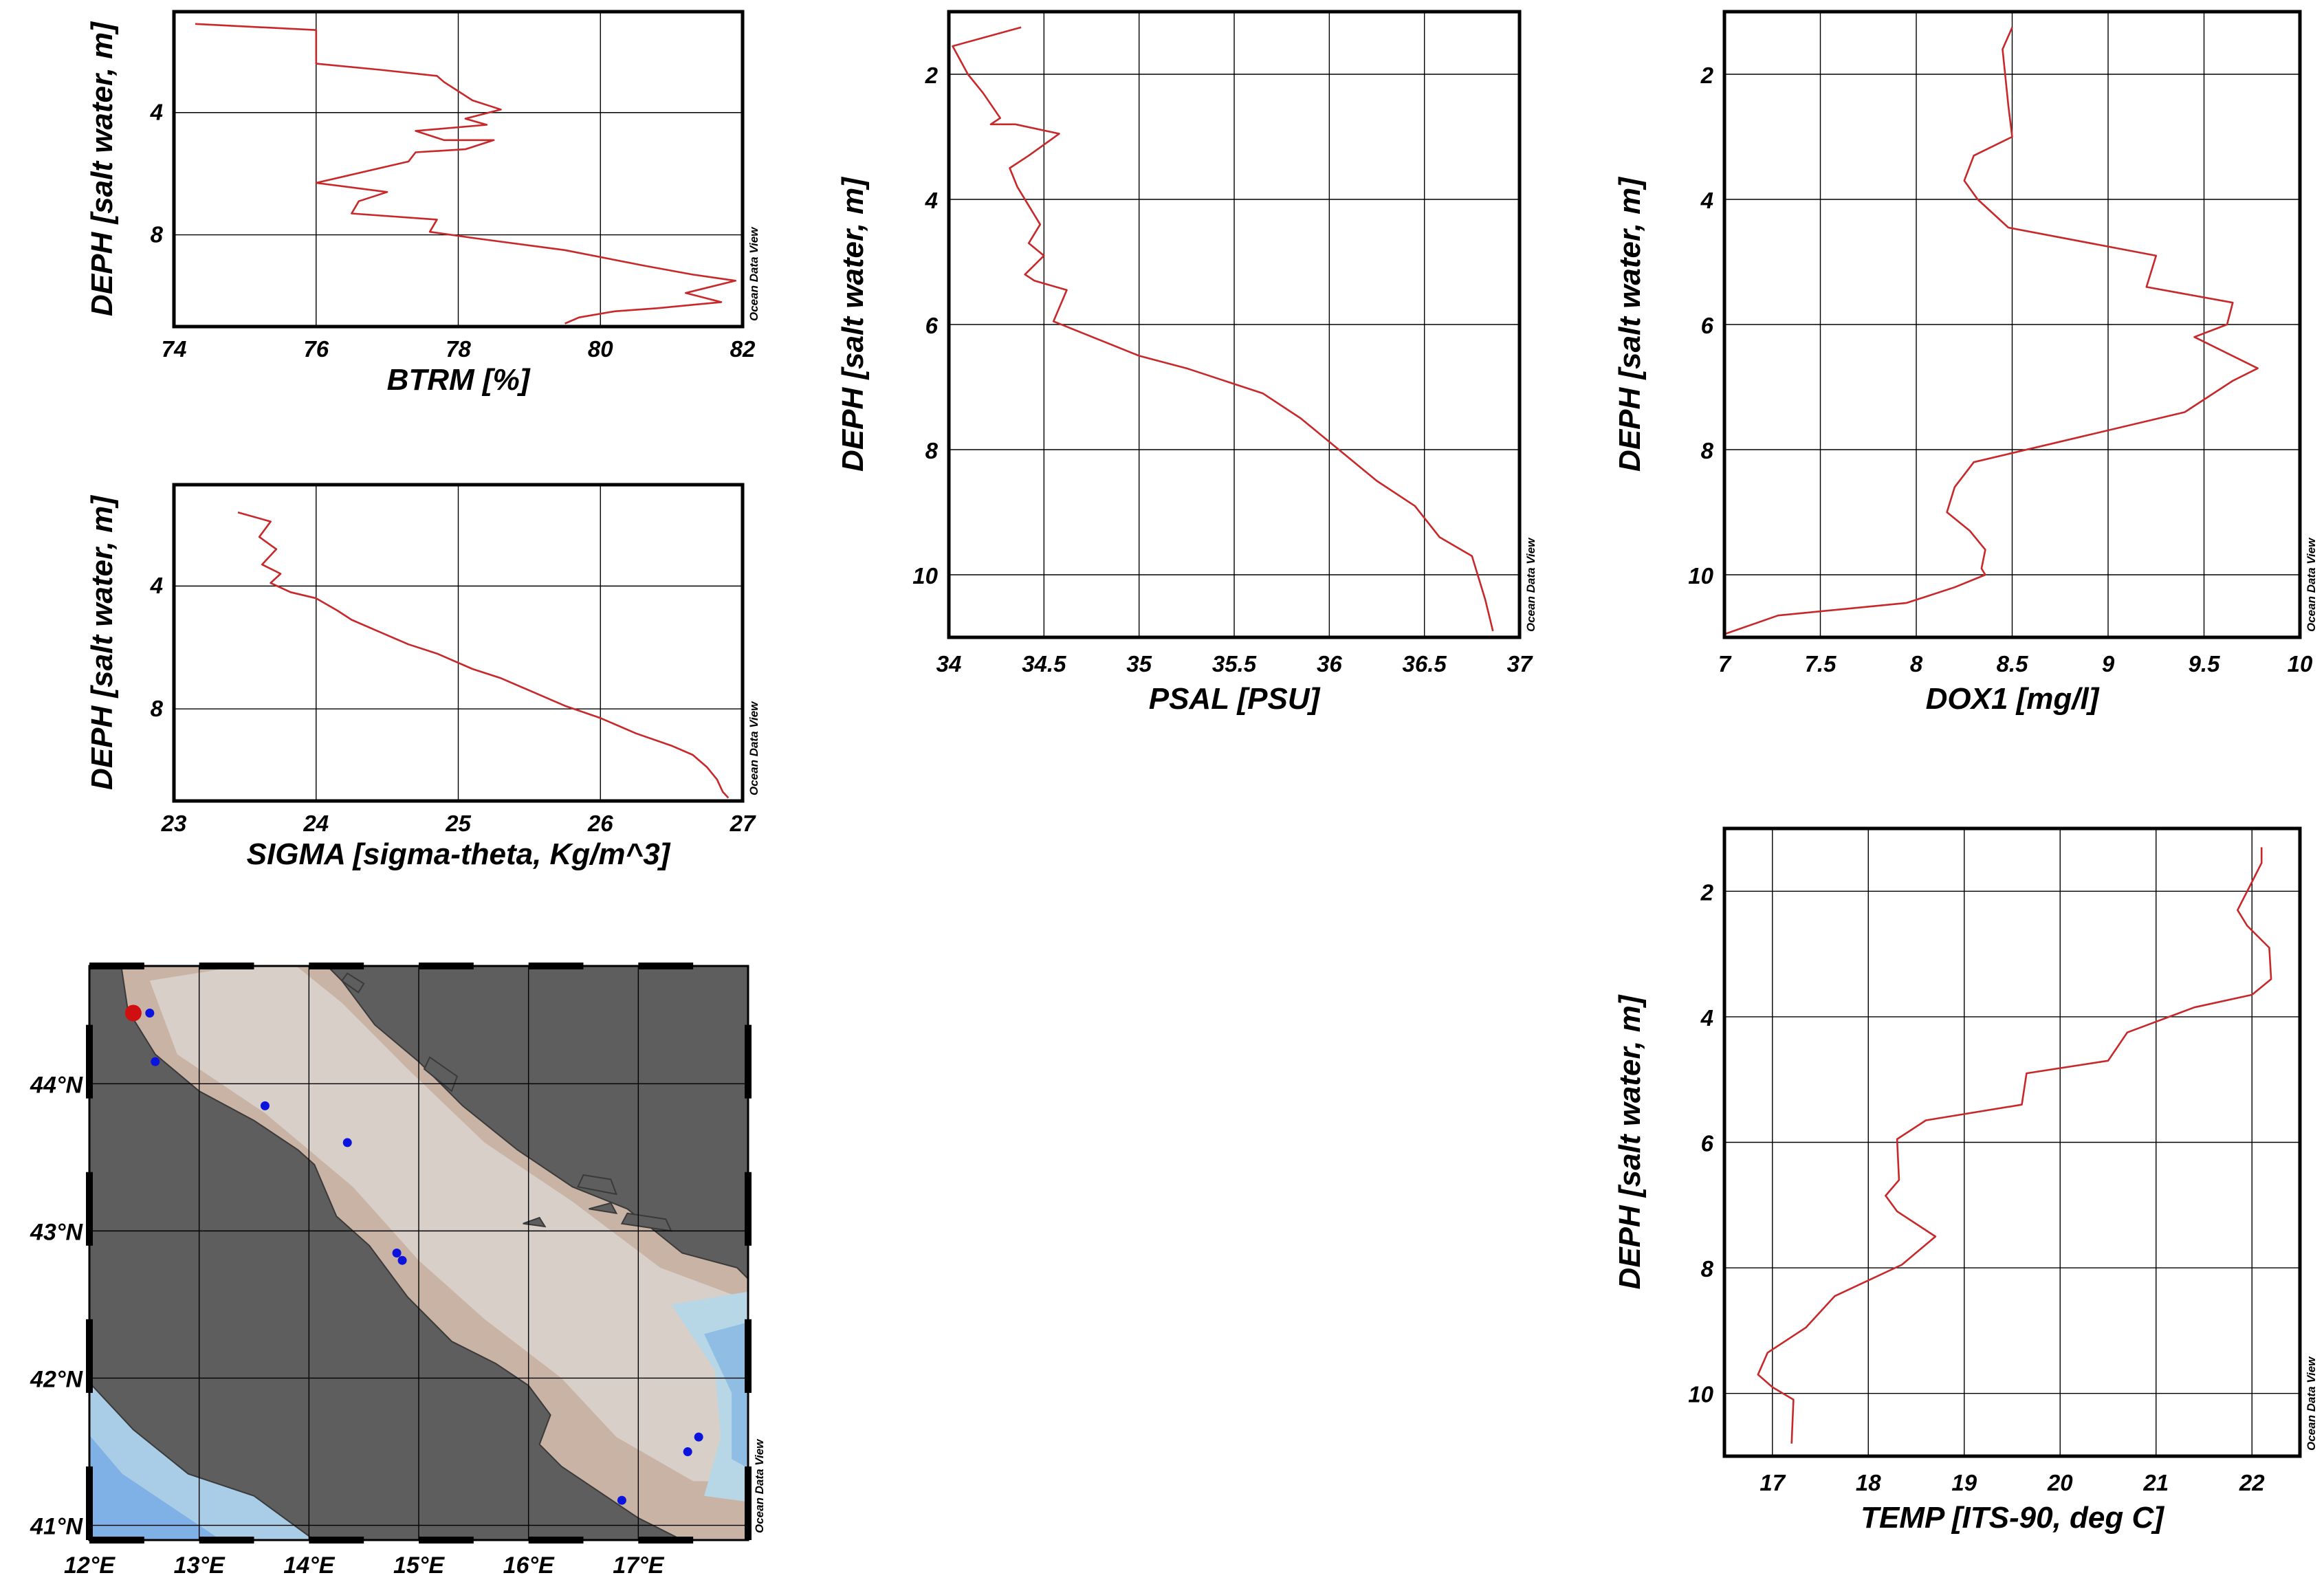 The height and width of the screenshot is (1593, 2324). I want to click on x-tick-label: 9.5, so click(2205, 664).